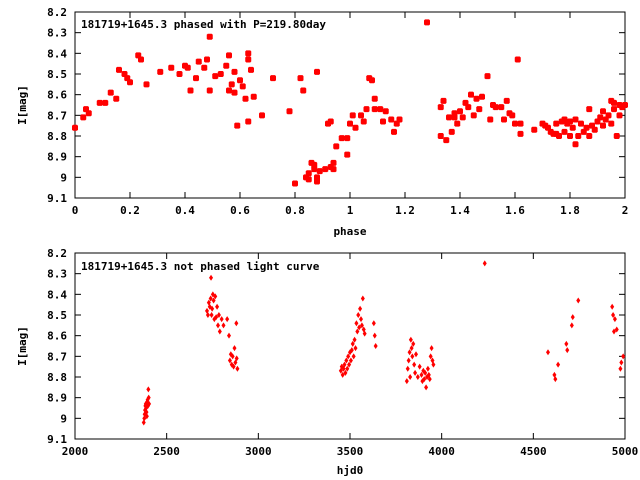 This screenshot has width=640, height=480. What do you see at coordinates (63, 418) in the screenshot?
I see `unphased-y-tick-label: 9` at bounding box center [63, 418].